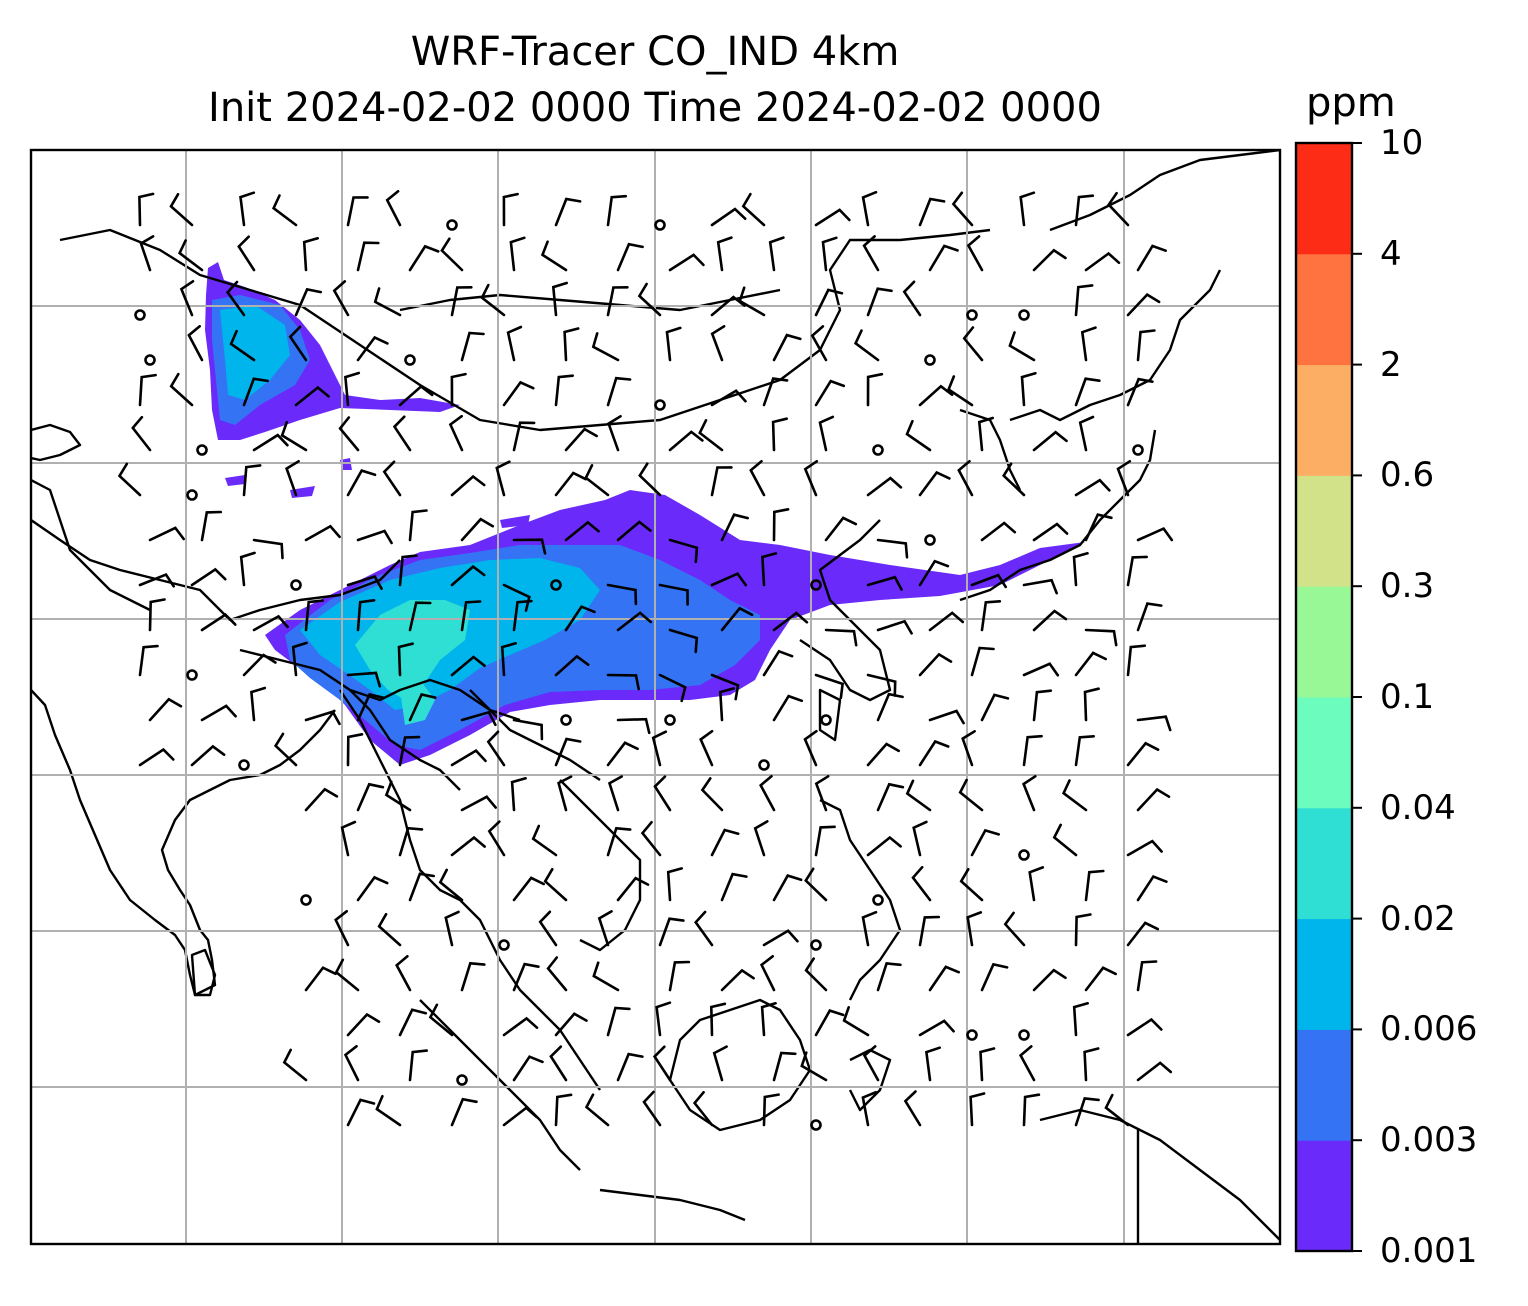 The height and width of the screenshot is (1306, 1528). I want to click on colorbar-tick-label: 4, so click(1391, 253).